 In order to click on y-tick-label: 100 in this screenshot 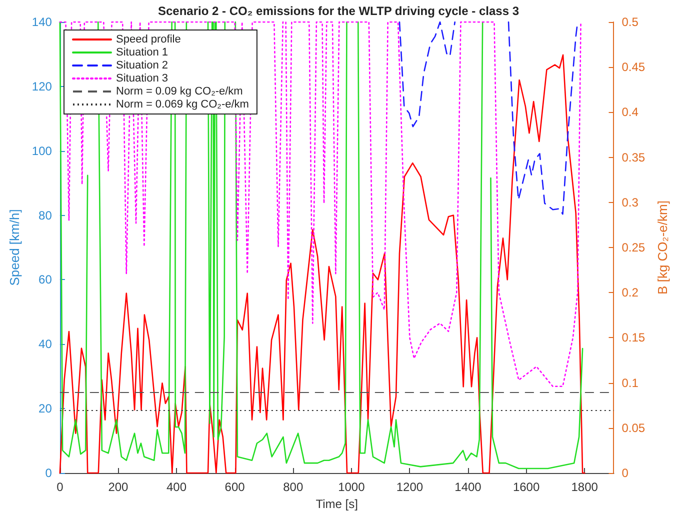, I will do `click(42, 151)`.